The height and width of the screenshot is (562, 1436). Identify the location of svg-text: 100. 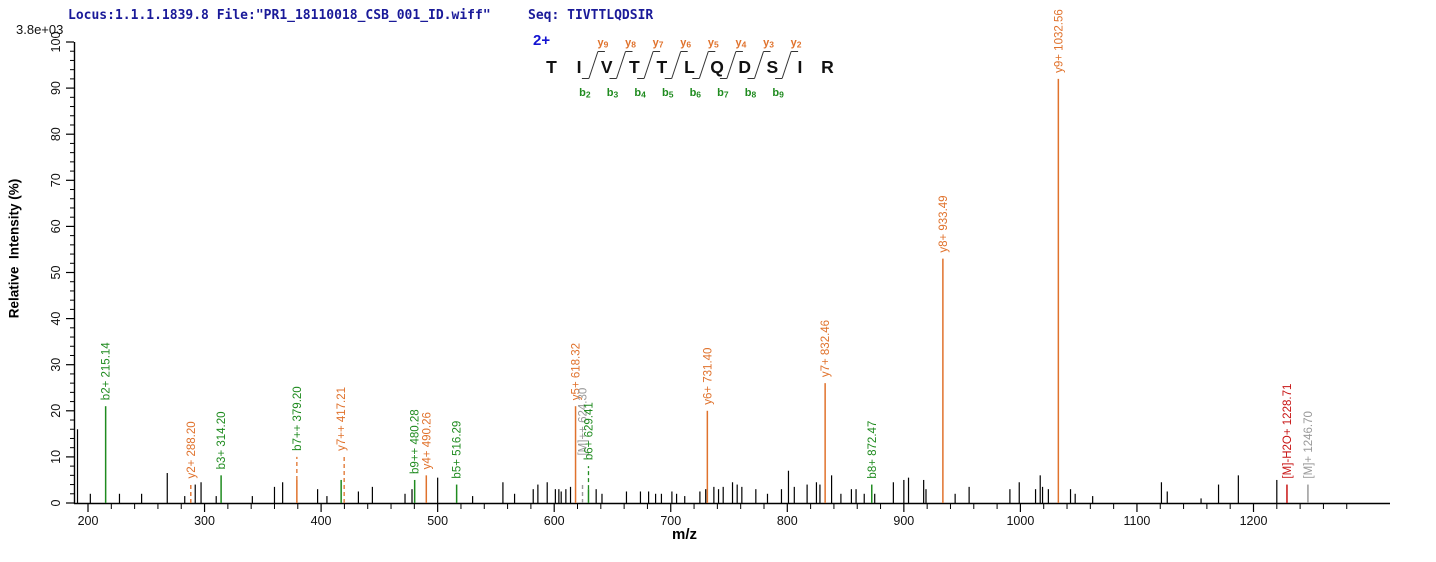
(56, 42).